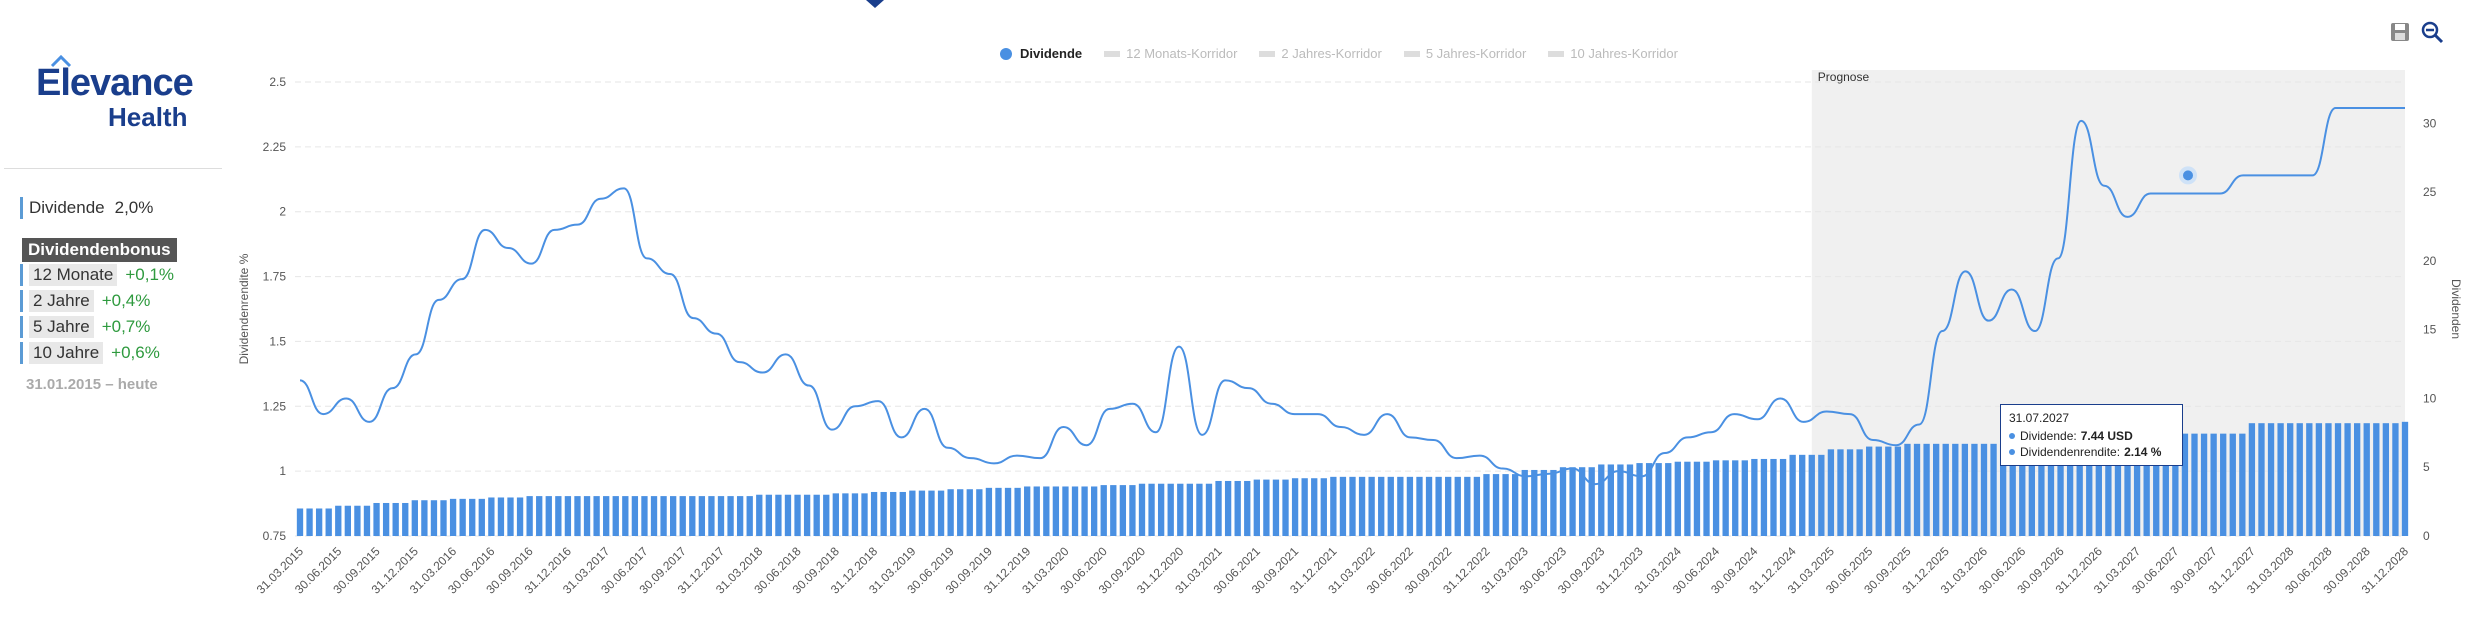 Image resolution: width=2475 pixels, height=628 pixels. What do you see at coordinates (1464, 53) in the screenshot?
I see `legend-item-5y-corridor: 5 Jahres-Korridor` at bounding box center [1464, 53].